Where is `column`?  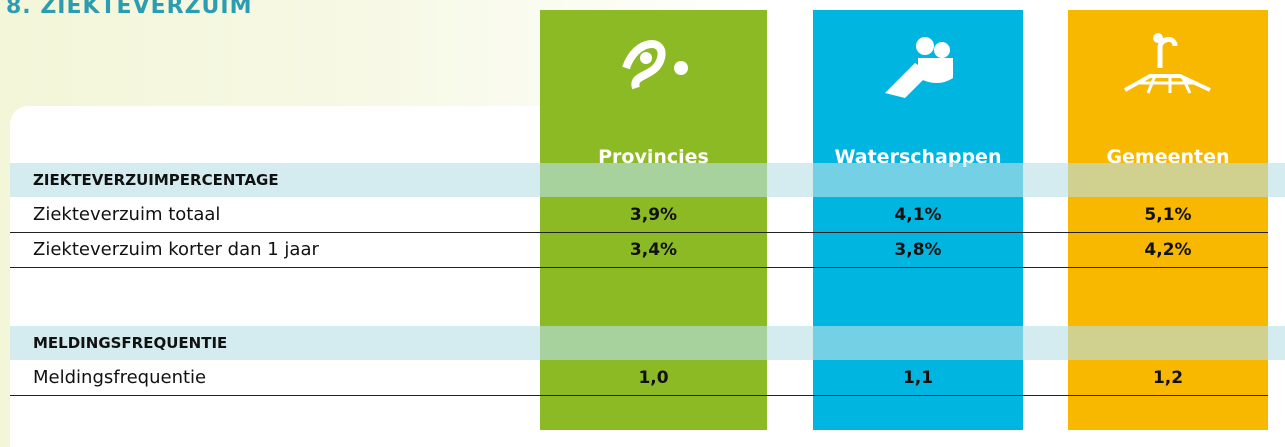 column is located at coordinates (1168, 220).